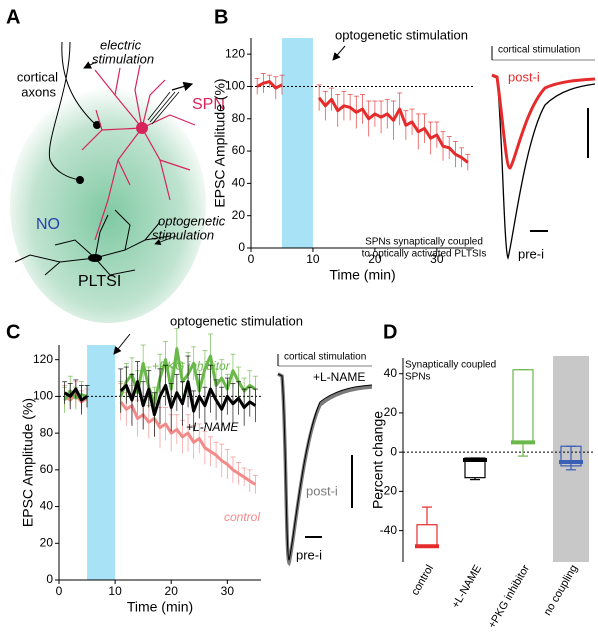 The image size is (598, 632). What do you see at coordinates (212, 427) in the screenshot?
I see `series-label: +L-NAME` at bounding box center [212, 427].